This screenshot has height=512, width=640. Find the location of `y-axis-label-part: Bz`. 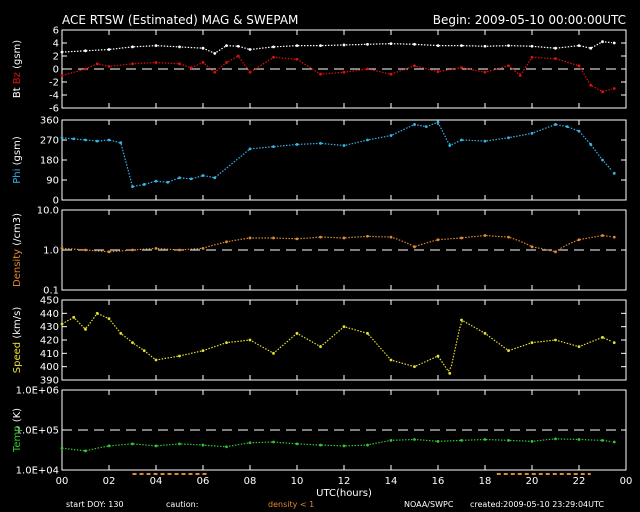

y-axis-label-part: Bz is located at coordinates (17, 79).